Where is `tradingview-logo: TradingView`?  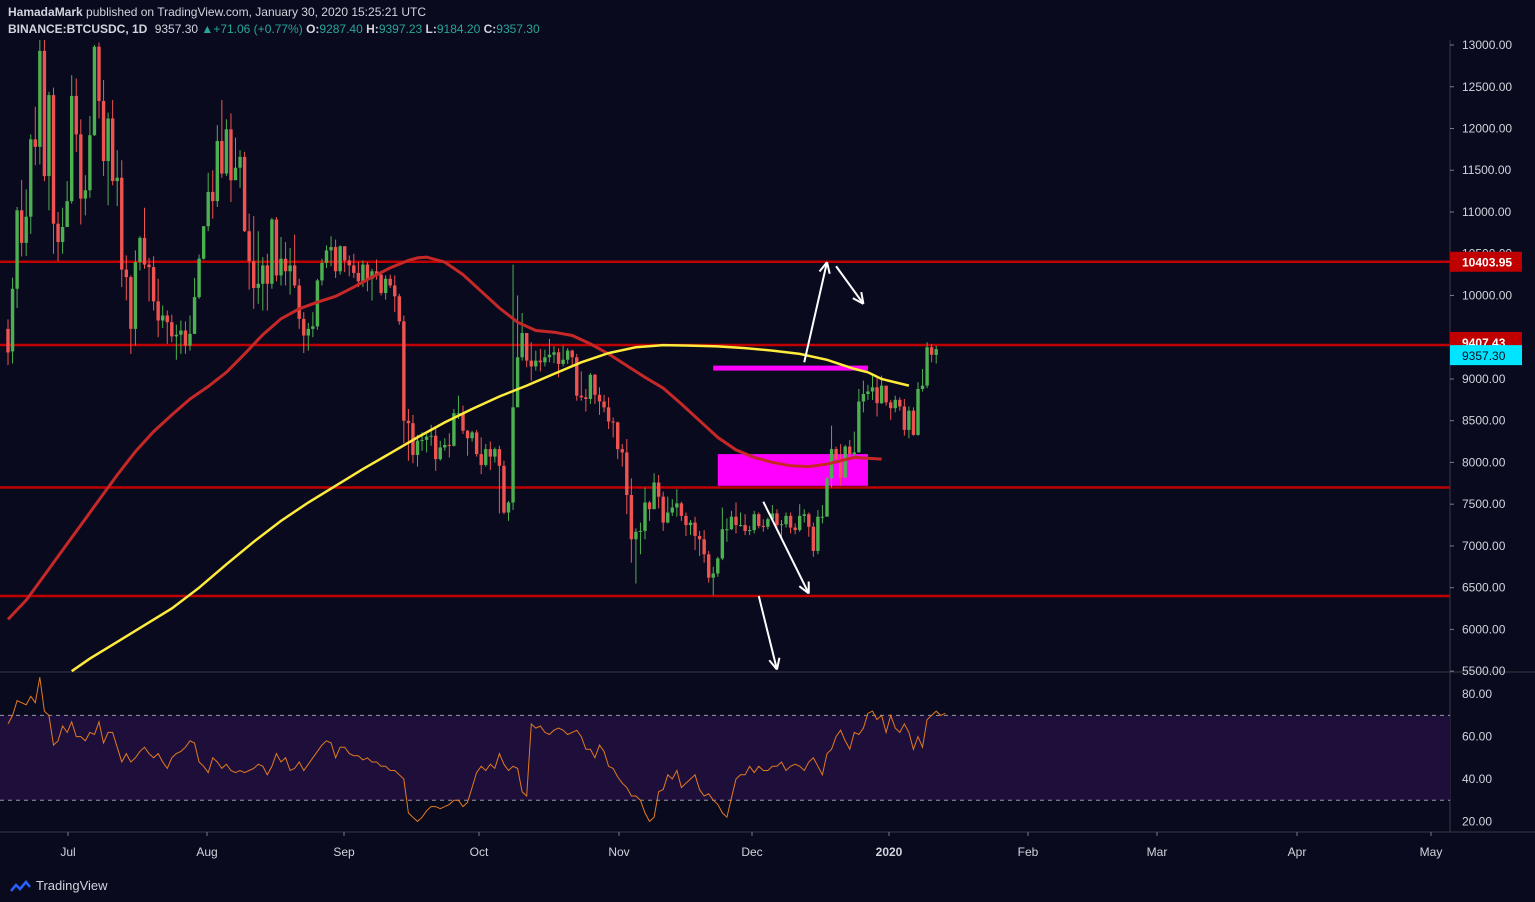 tradingview-logo: TradingView is located at coordinates (58, 885).